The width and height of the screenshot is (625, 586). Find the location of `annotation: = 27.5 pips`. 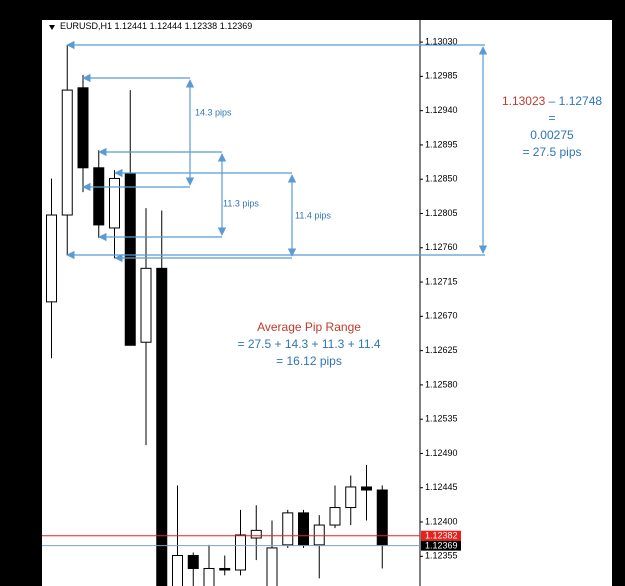

annotation: = 27.5 pips is located at coordinates (551, 152).